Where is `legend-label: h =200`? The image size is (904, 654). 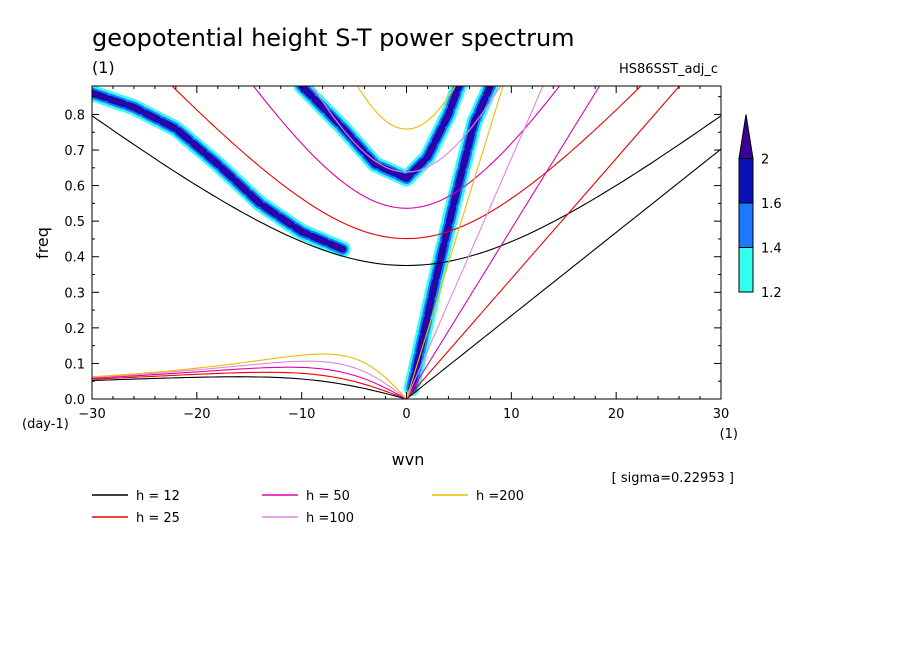 legend-label: h =200 is located at coordinates (500, 496).